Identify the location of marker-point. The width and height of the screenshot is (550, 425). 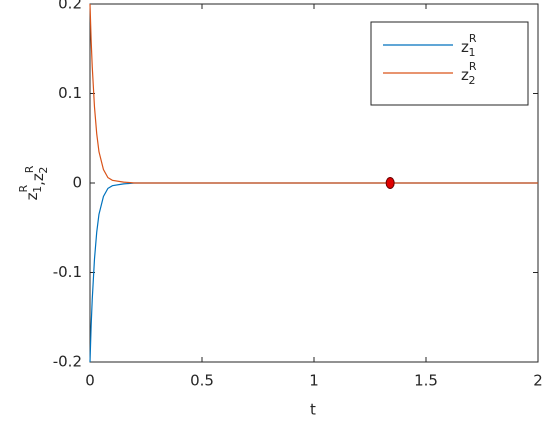
(390, 183).